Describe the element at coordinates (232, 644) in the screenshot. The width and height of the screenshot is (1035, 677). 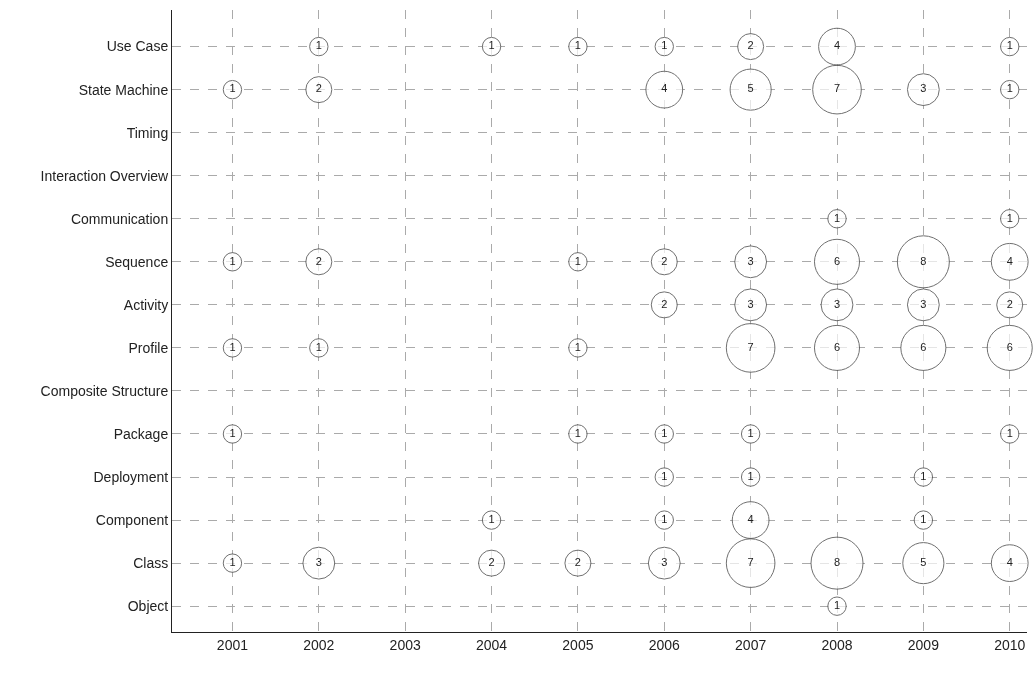
I see `x-tick-label: 2001` at that location.